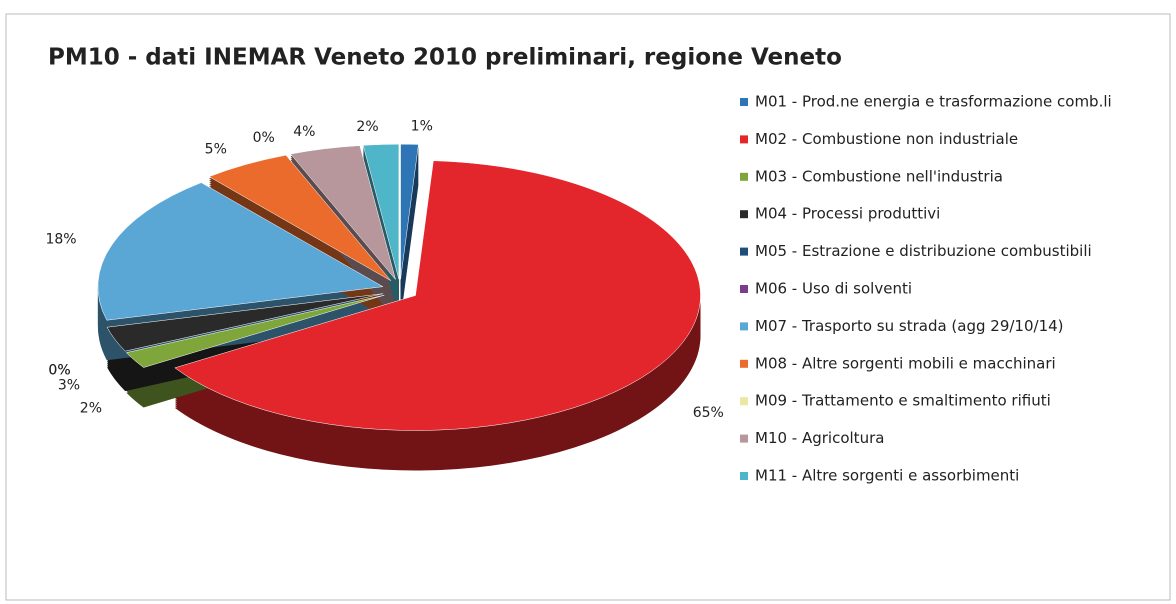  What do you see at coordinates (847, 214) in the screenshot?
I see `legend-label: M04 - Processi produttivi` at bounding box center [847, 214].